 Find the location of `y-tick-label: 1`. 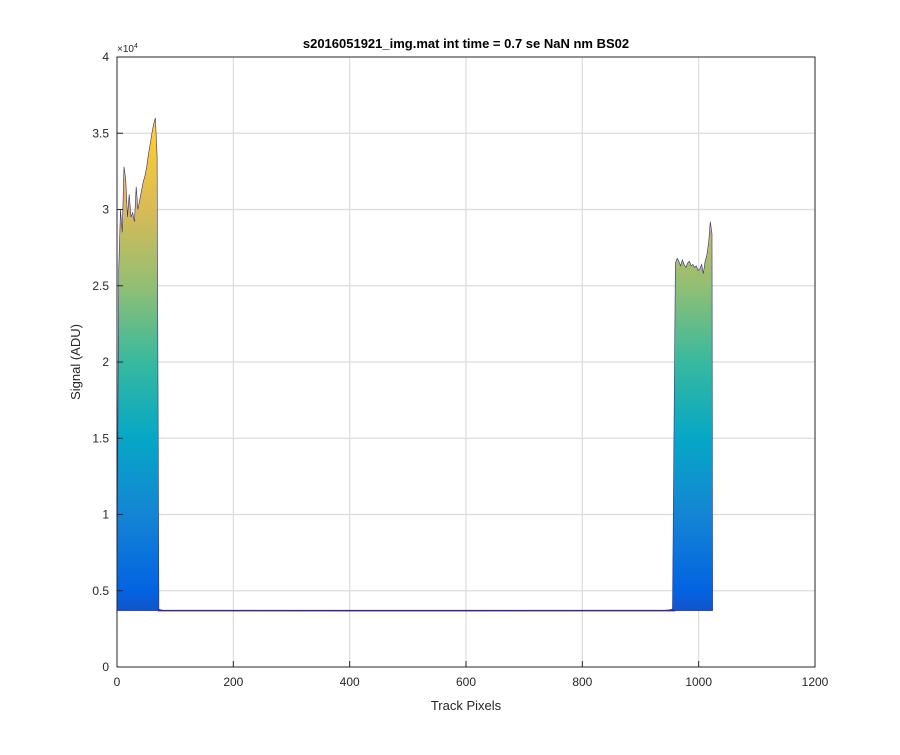

y-tick-label: 1 is located at coordinates (105, 515).